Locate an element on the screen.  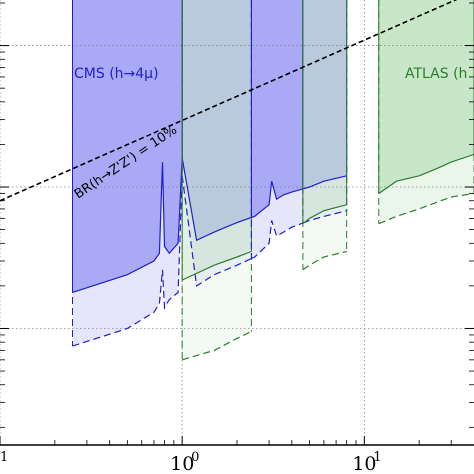
x-tick-label-base-2: 10 is located at coordinates (364, 463).